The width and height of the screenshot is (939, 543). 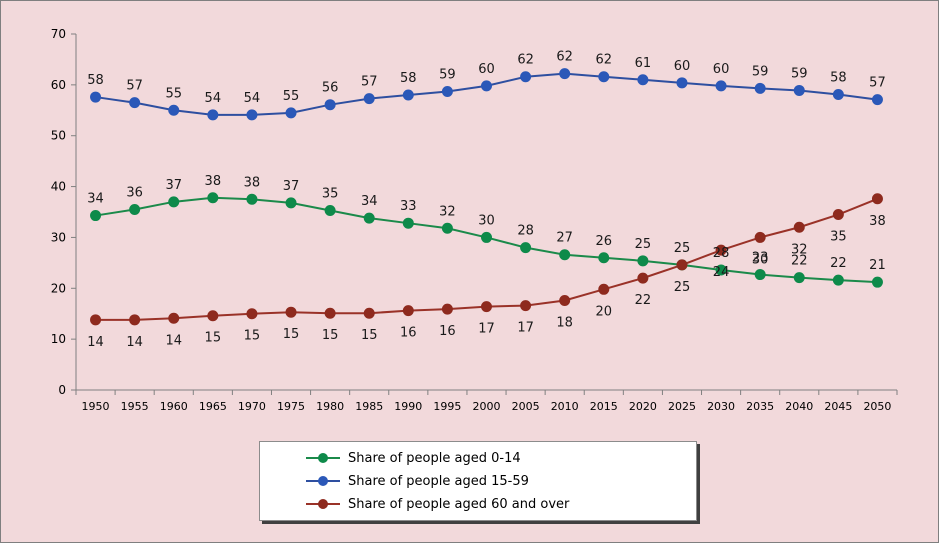 I want to click on legend-swatch-60-plus, so click(x=323, y=504).